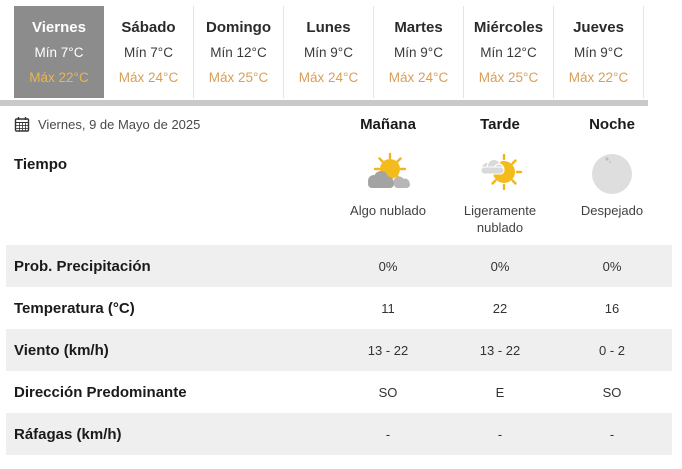  I want to click on condition-manana: Algo nublado, so click(388, 184).